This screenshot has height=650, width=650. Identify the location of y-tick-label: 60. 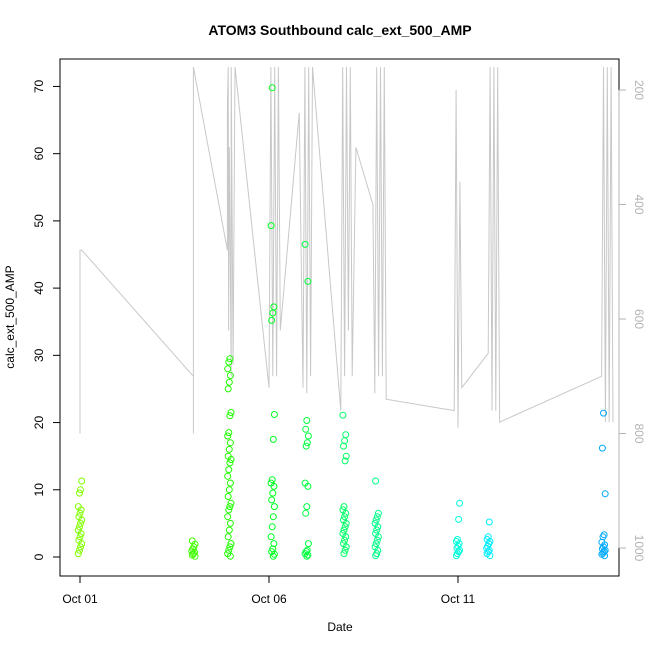
(39, 154).